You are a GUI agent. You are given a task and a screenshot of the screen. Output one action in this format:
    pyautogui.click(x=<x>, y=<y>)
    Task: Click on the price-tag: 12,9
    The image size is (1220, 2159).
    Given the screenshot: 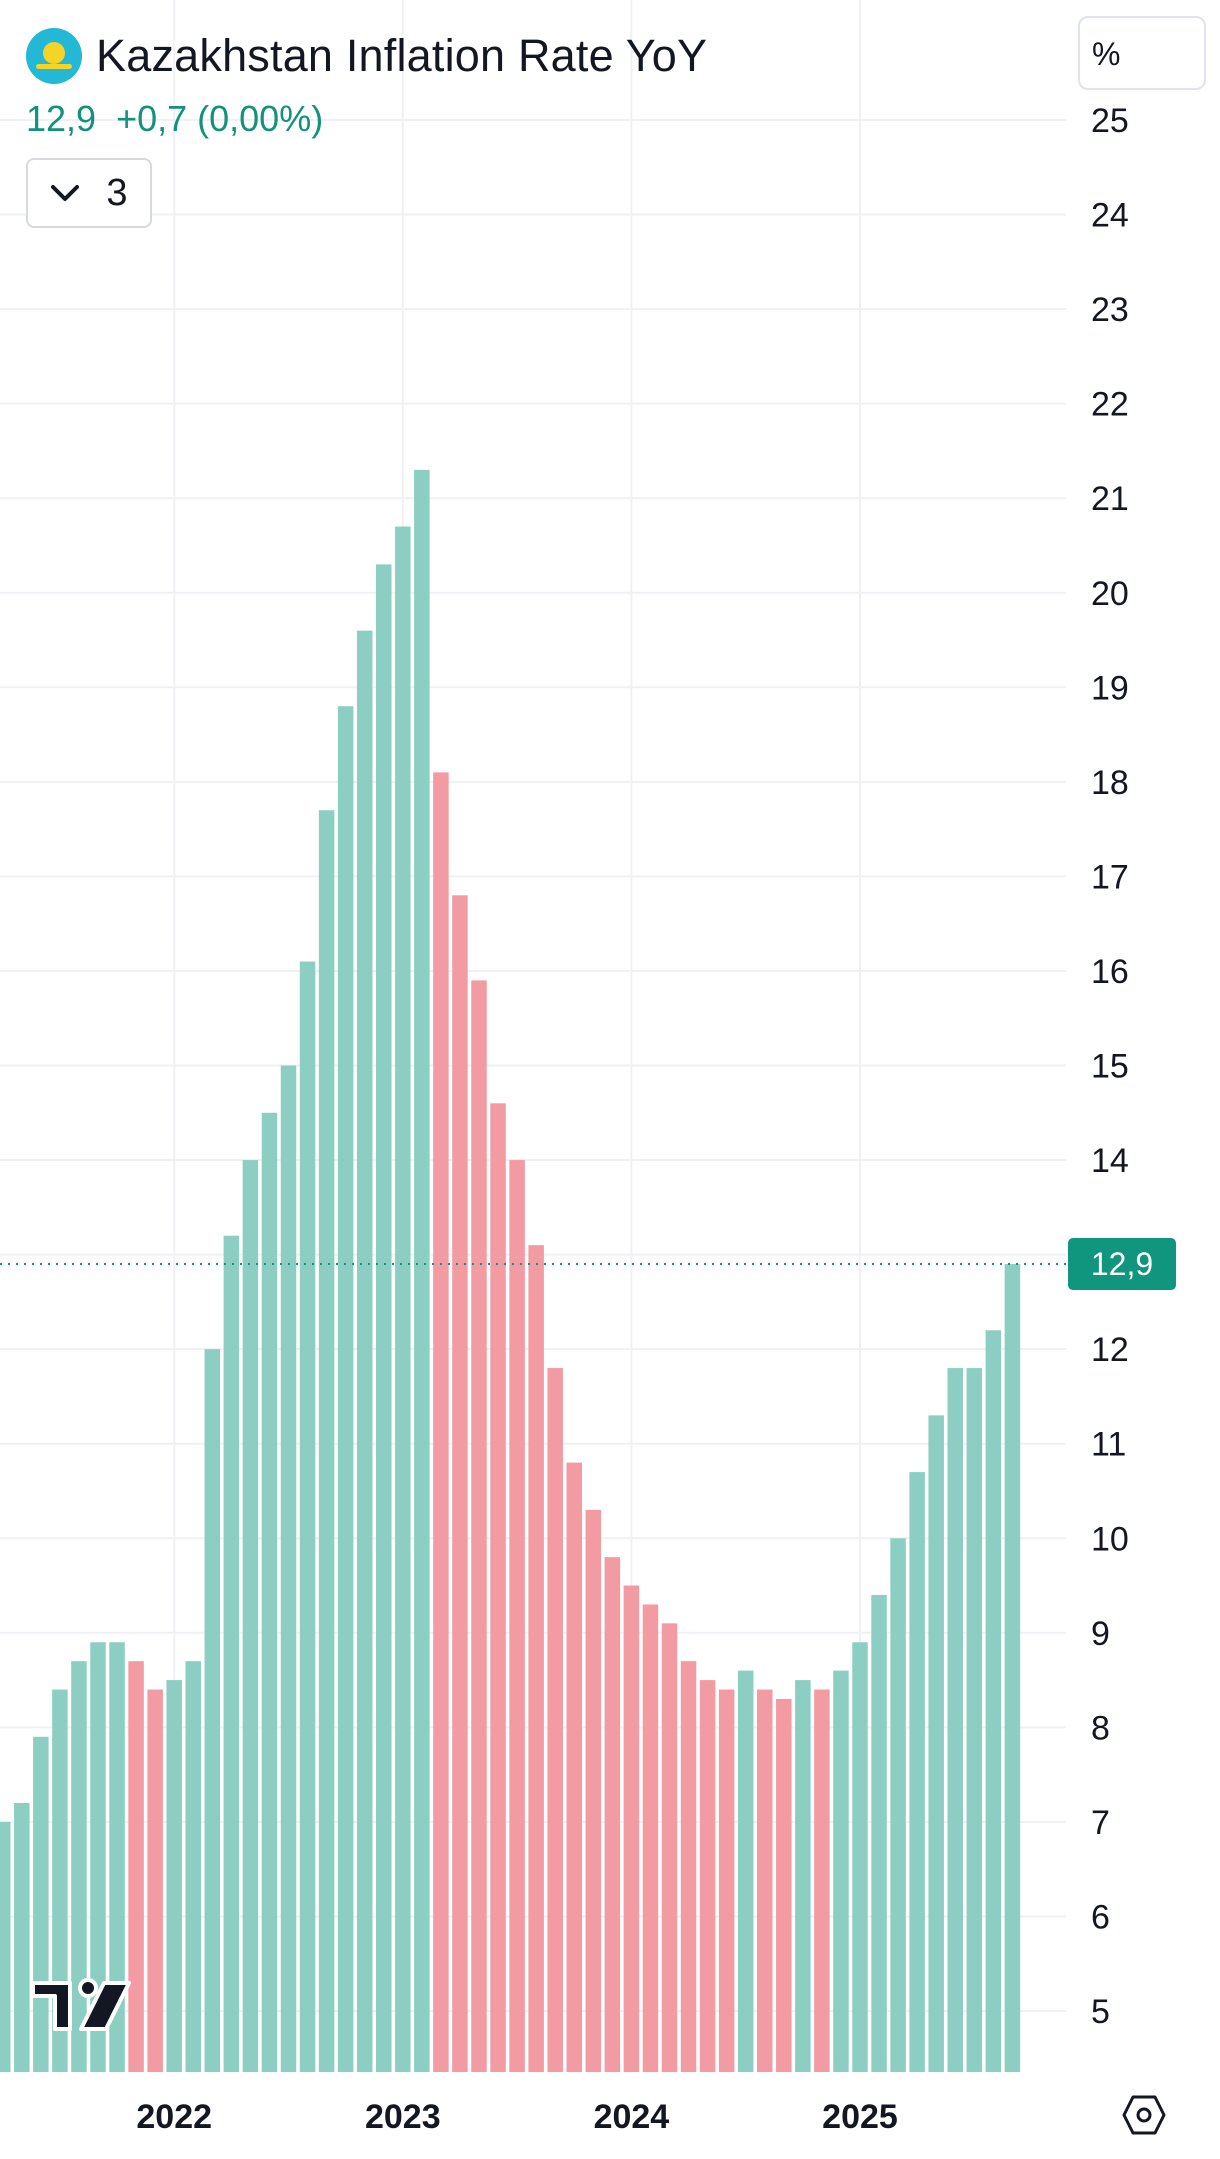 What is the action you would take?
    pyautogui.click(x=1122, y=1264)
    